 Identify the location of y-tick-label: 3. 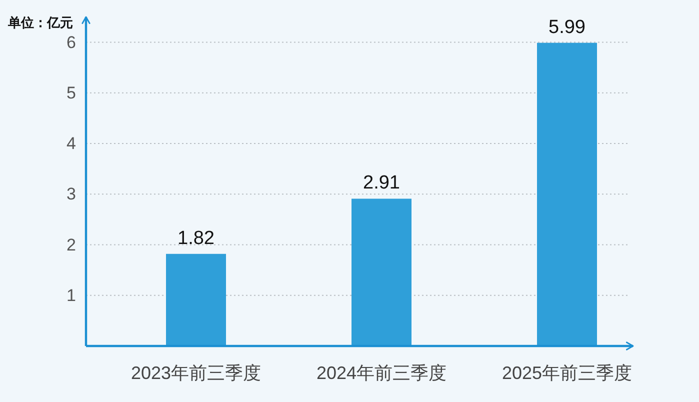
(71, 194).